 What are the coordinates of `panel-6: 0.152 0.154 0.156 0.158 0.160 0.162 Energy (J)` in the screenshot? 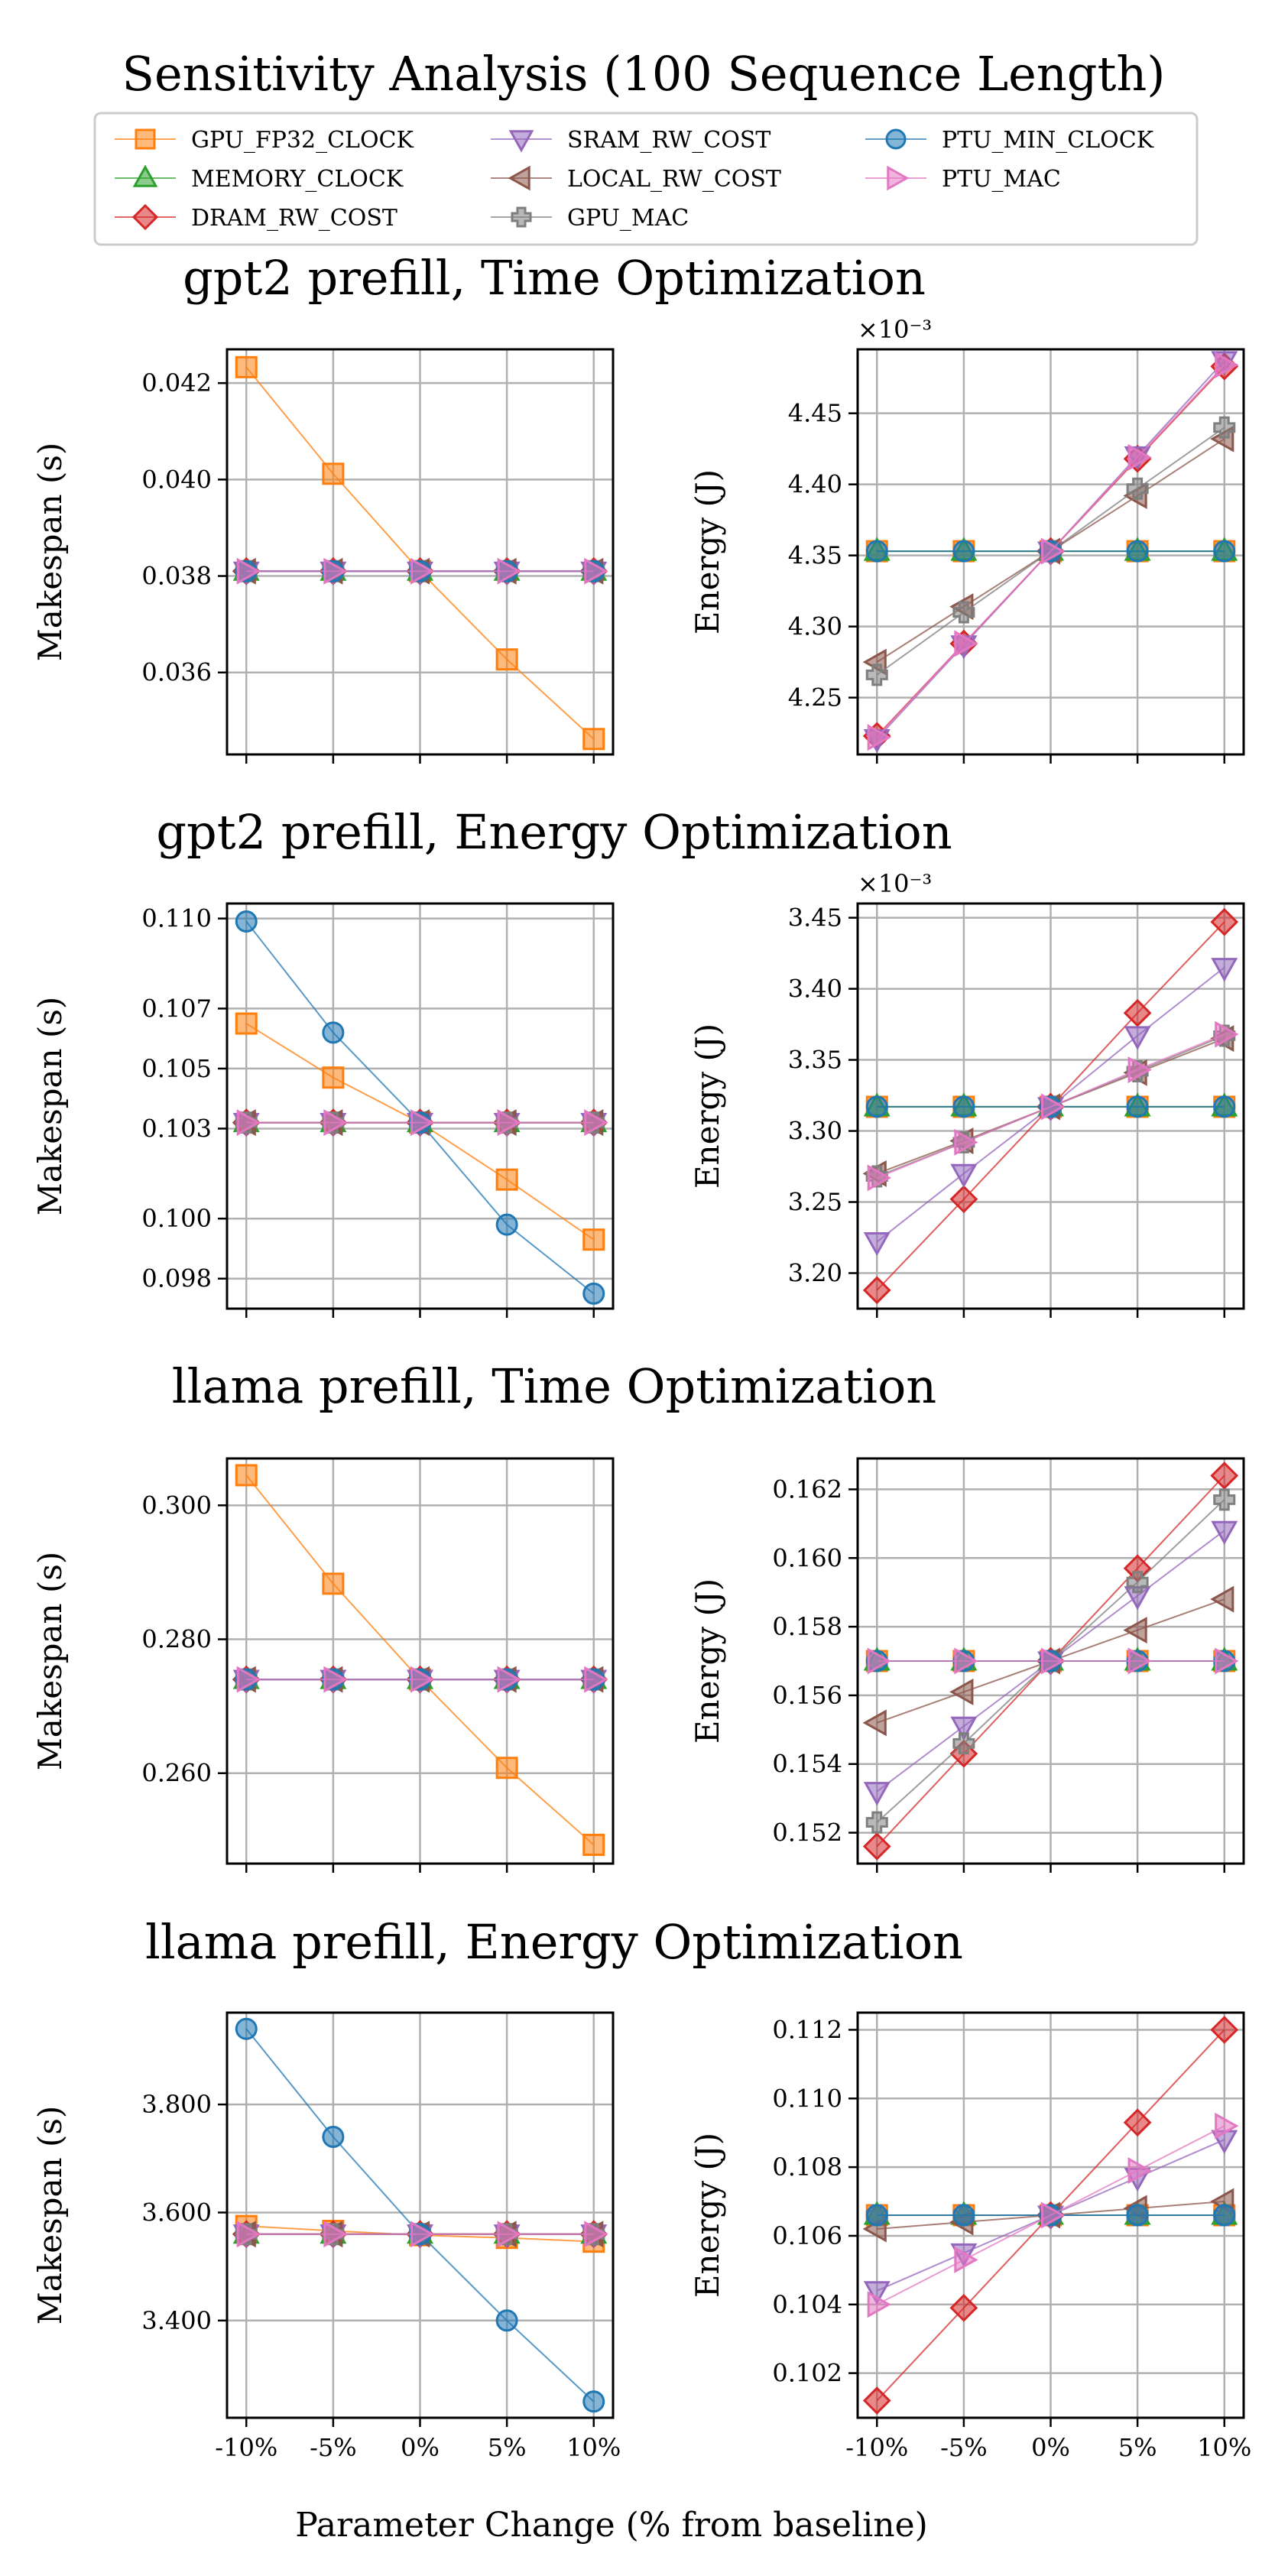 It's located at (967, 1665).